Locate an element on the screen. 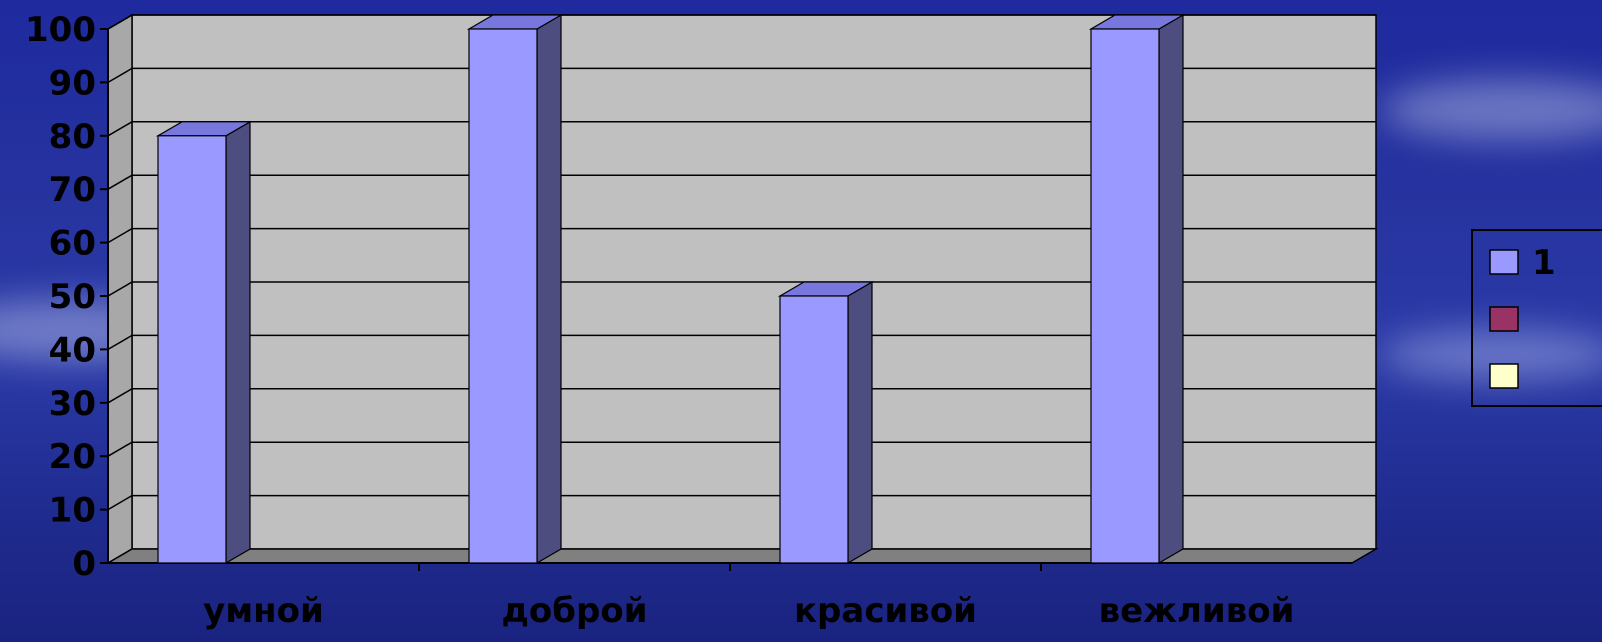  y-tick-label: 100 is located at coordinates (60, 30).